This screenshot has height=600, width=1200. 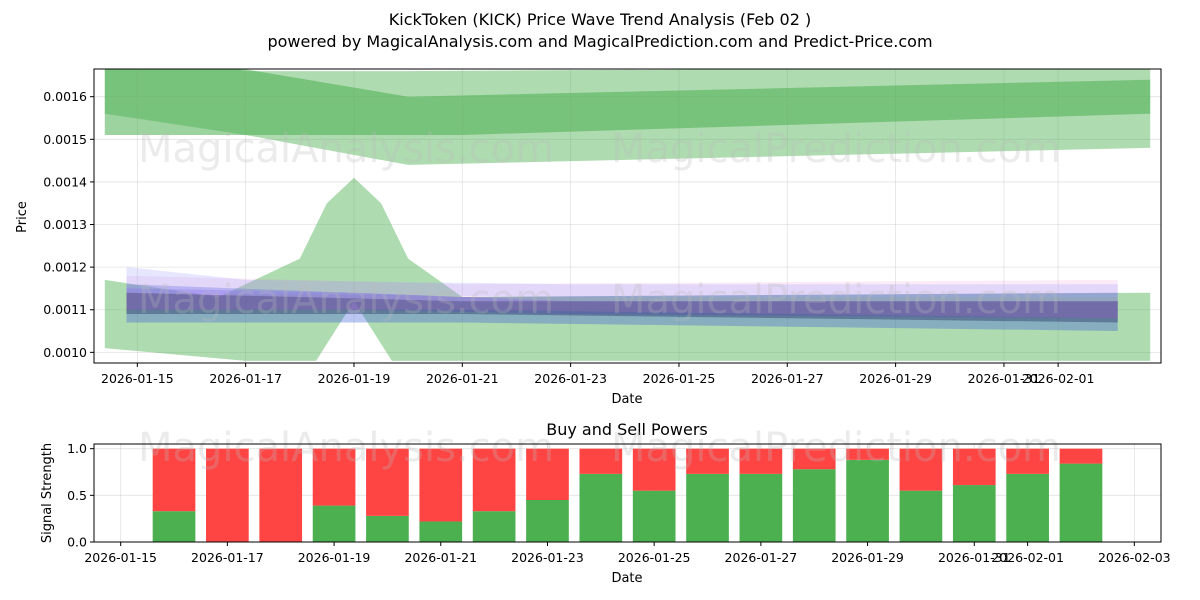 I want to click on signal-y-tick-label: 1.0, so click(x=77, y=448).